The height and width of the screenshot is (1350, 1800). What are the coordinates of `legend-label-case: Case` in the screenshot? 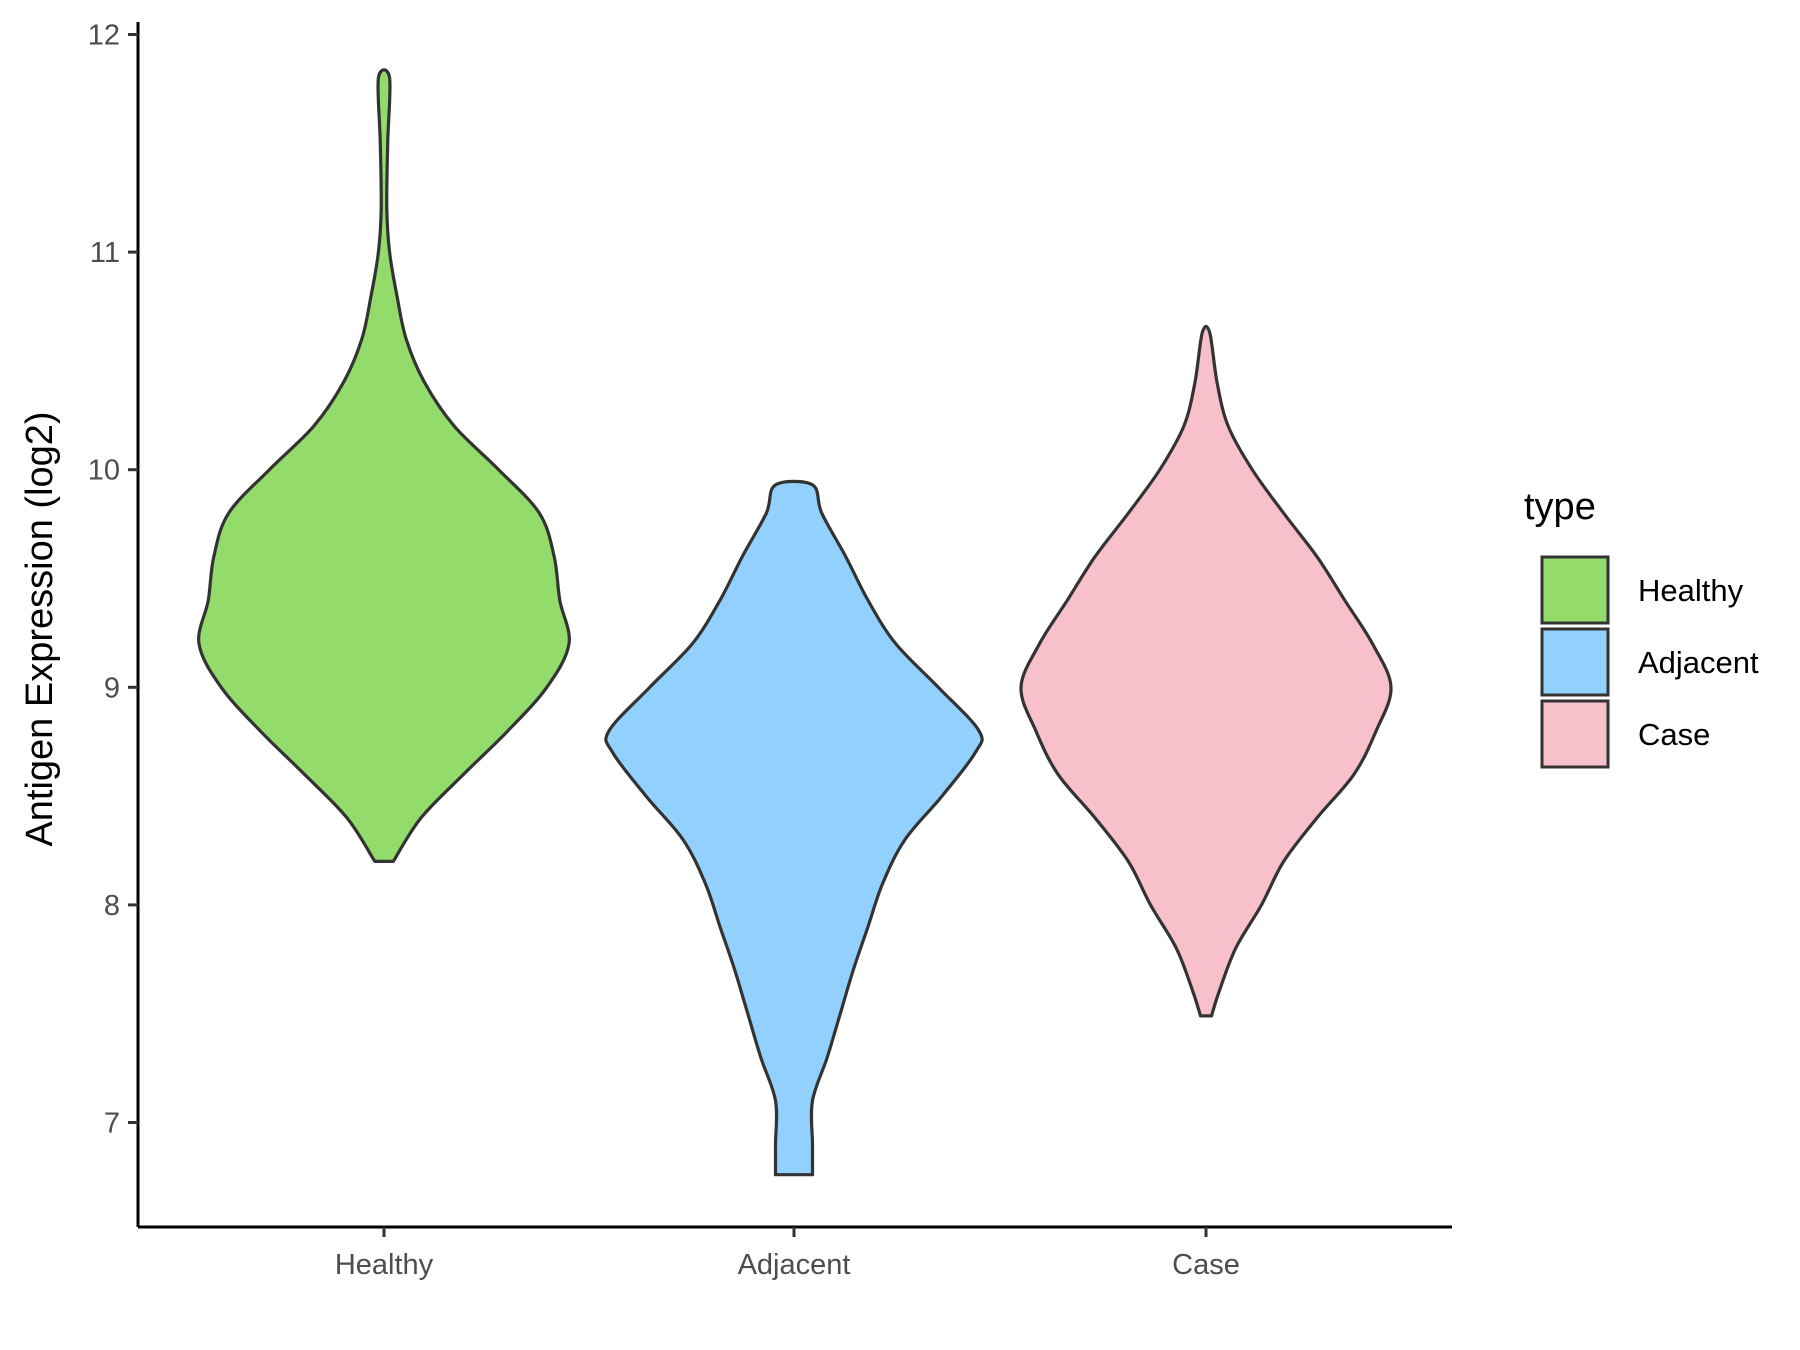 It's located at (1674, 734).